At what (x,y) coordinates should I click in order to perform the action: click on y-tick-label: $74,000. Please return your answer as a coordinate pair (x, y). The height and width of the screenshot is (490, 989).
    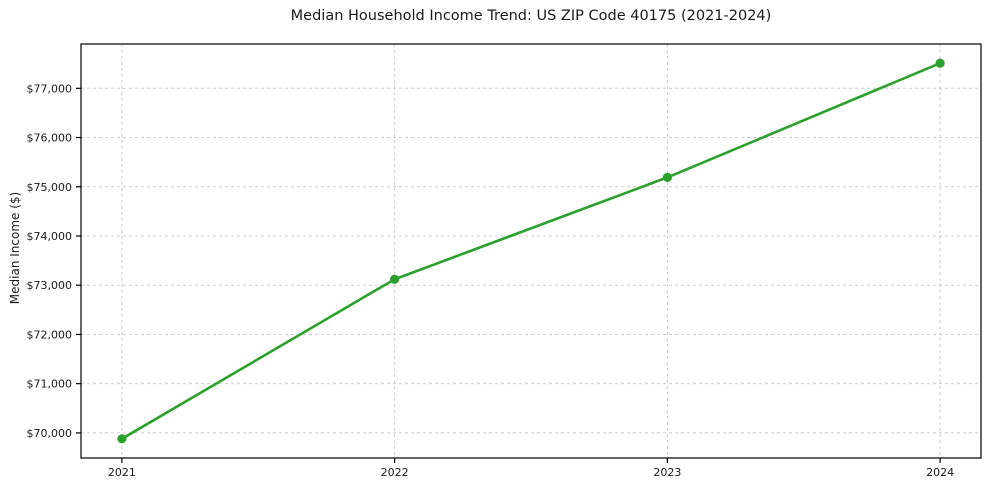
    Looking at the image, I should click on (50, 236).